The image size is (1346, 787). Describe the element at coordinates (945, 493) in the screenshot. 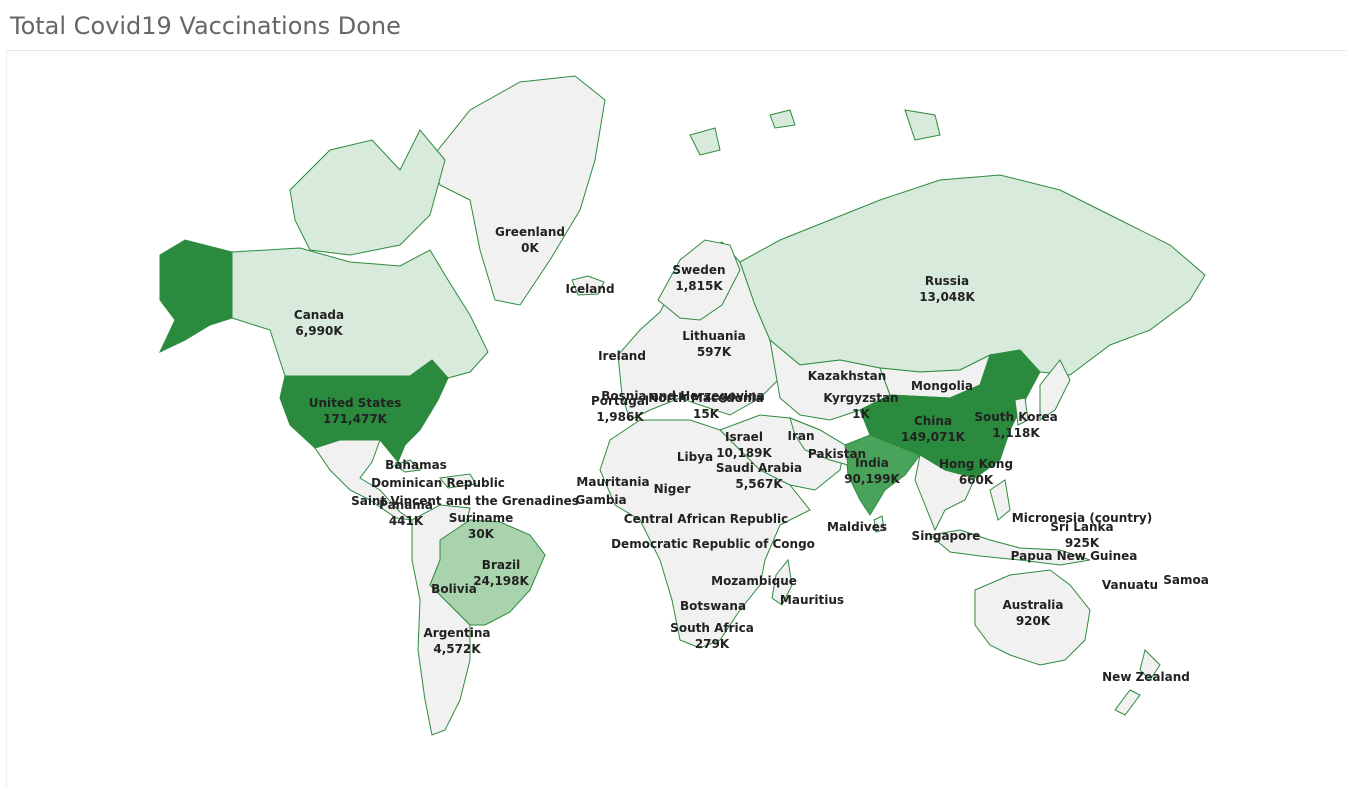

I see `land-se-asia` at that location.